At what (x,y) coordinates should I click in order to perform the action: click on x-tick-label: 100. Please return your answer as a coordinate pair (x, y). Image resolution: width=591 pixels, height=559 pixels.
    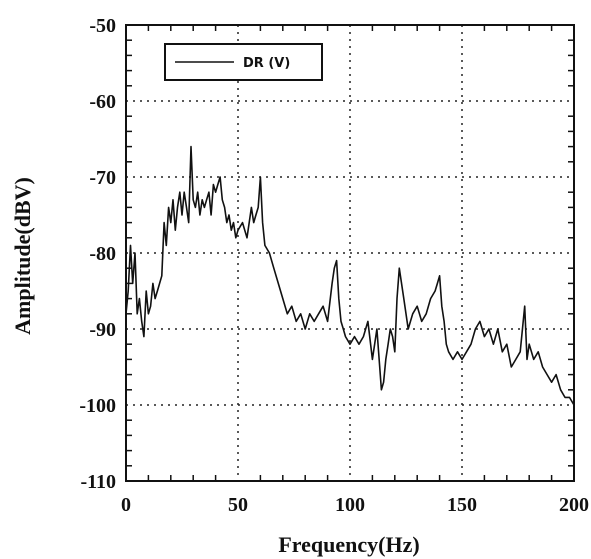
    Looking at the image, I should click on (350, 505).